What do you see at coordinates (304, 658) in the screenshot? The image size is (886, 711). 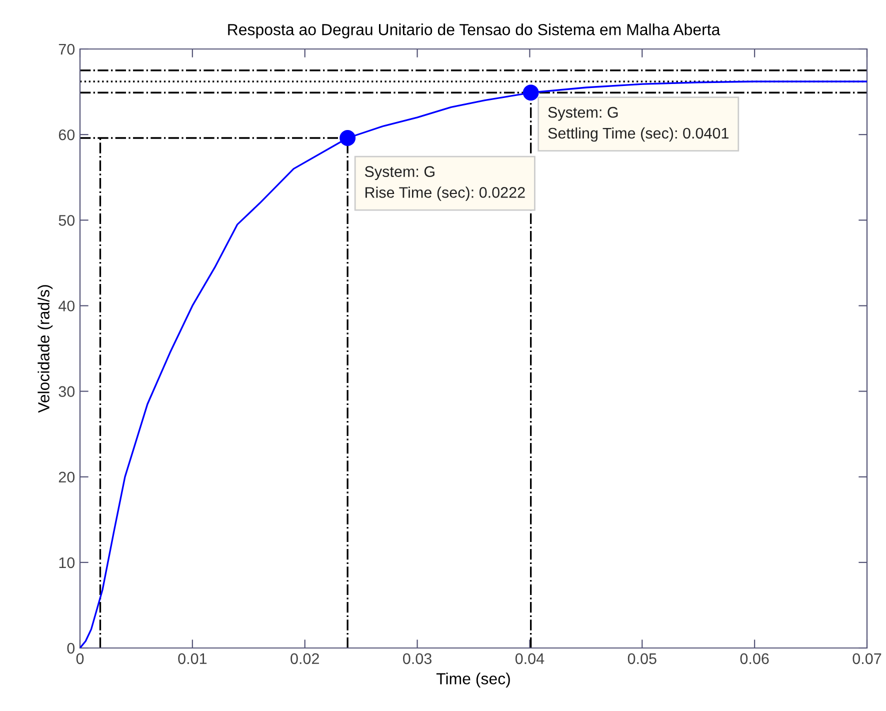 I see `x-tick-label: 0.02` at bounding box center [304, 658].